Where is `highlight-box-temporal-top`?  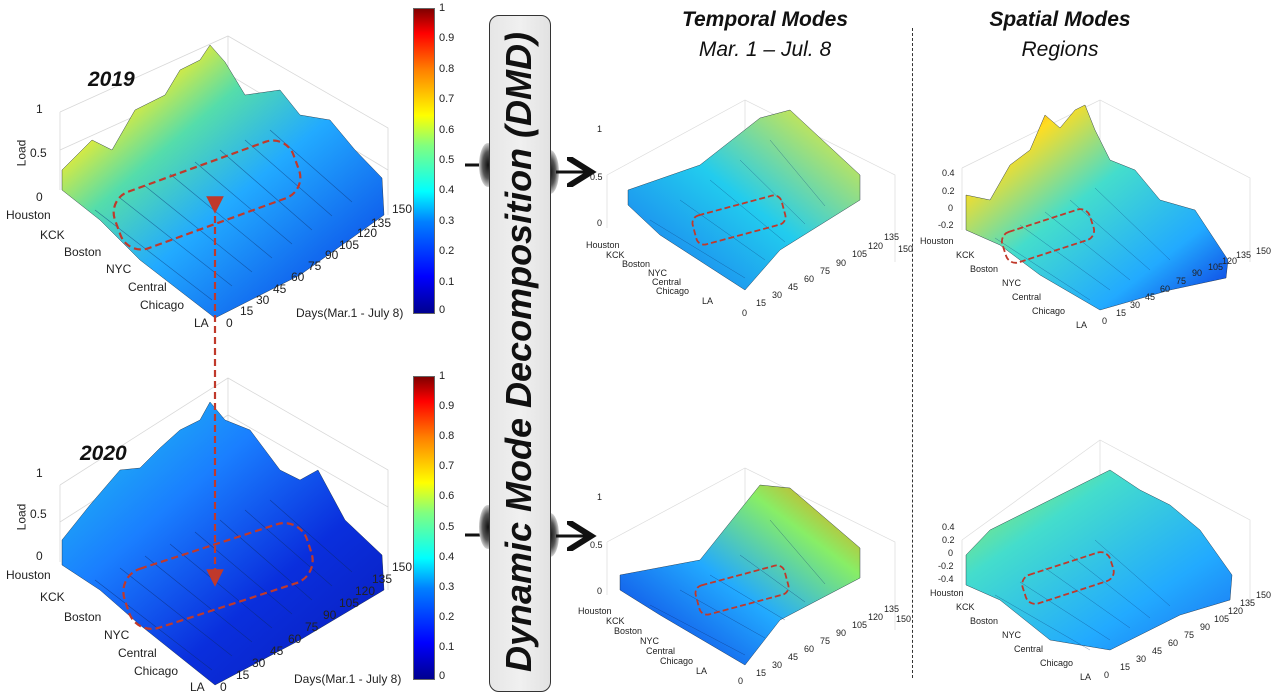 highlight-box-temporal-top is located at coordinates (739, 220).